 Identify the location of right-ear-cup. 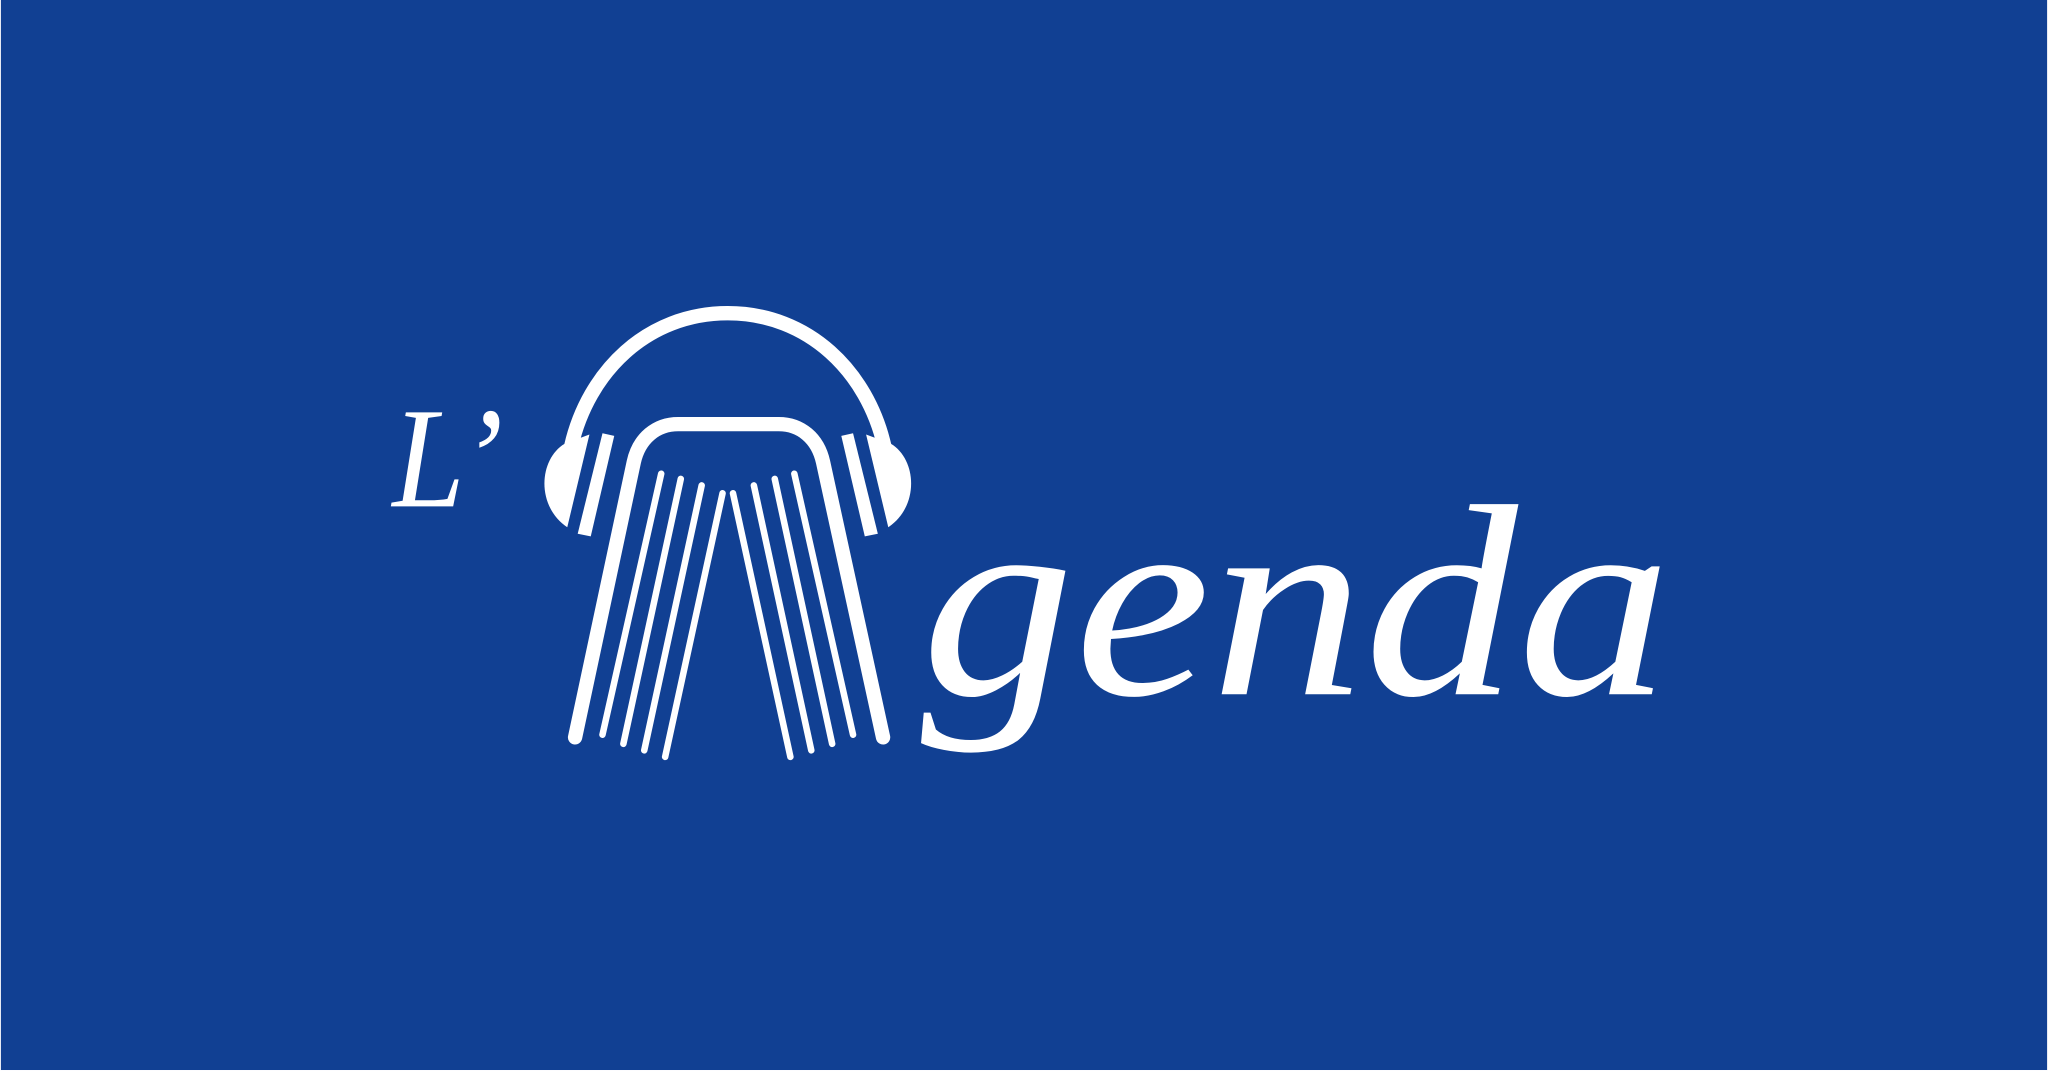
(889, 481).